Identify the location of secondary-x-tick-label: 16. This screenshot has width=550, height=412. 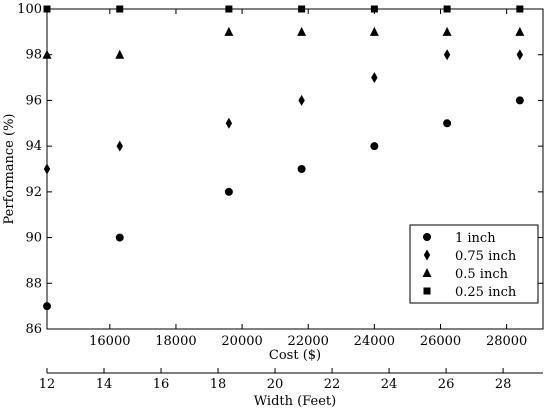
(161, 384).